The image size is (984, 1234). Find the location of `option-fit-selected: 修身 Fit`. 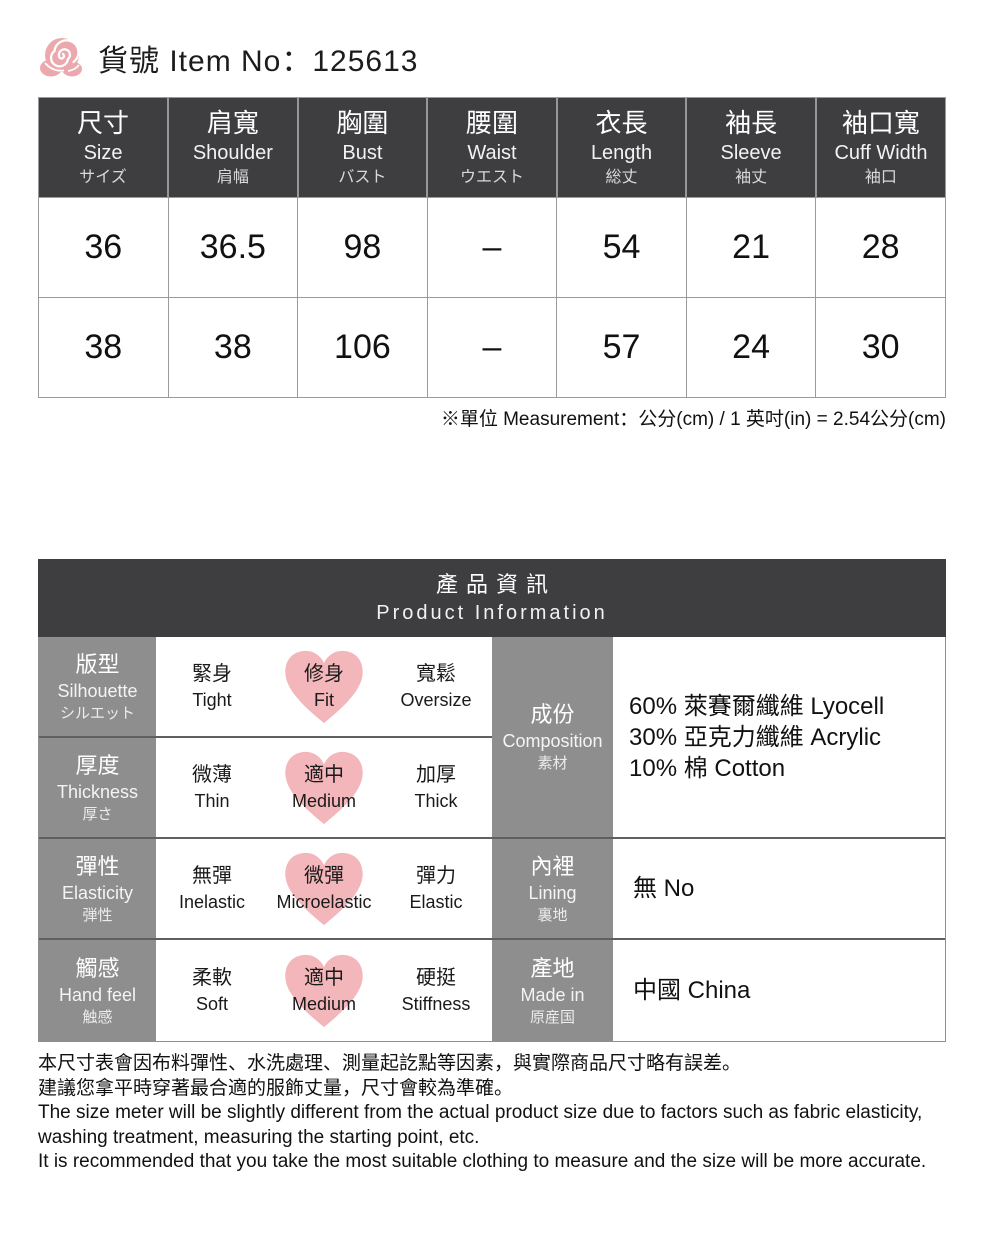

option-fit-selected: 修身 Fit is located at coordinates (324, 687).